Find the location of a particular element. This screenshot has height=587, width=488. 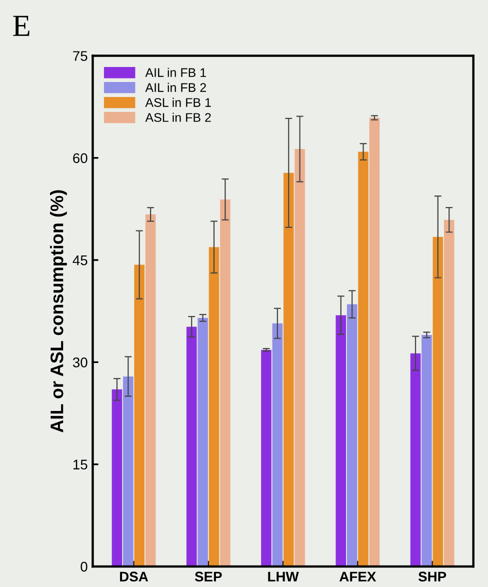

x-tick-label: DSA is located at coordinates (134, 577).